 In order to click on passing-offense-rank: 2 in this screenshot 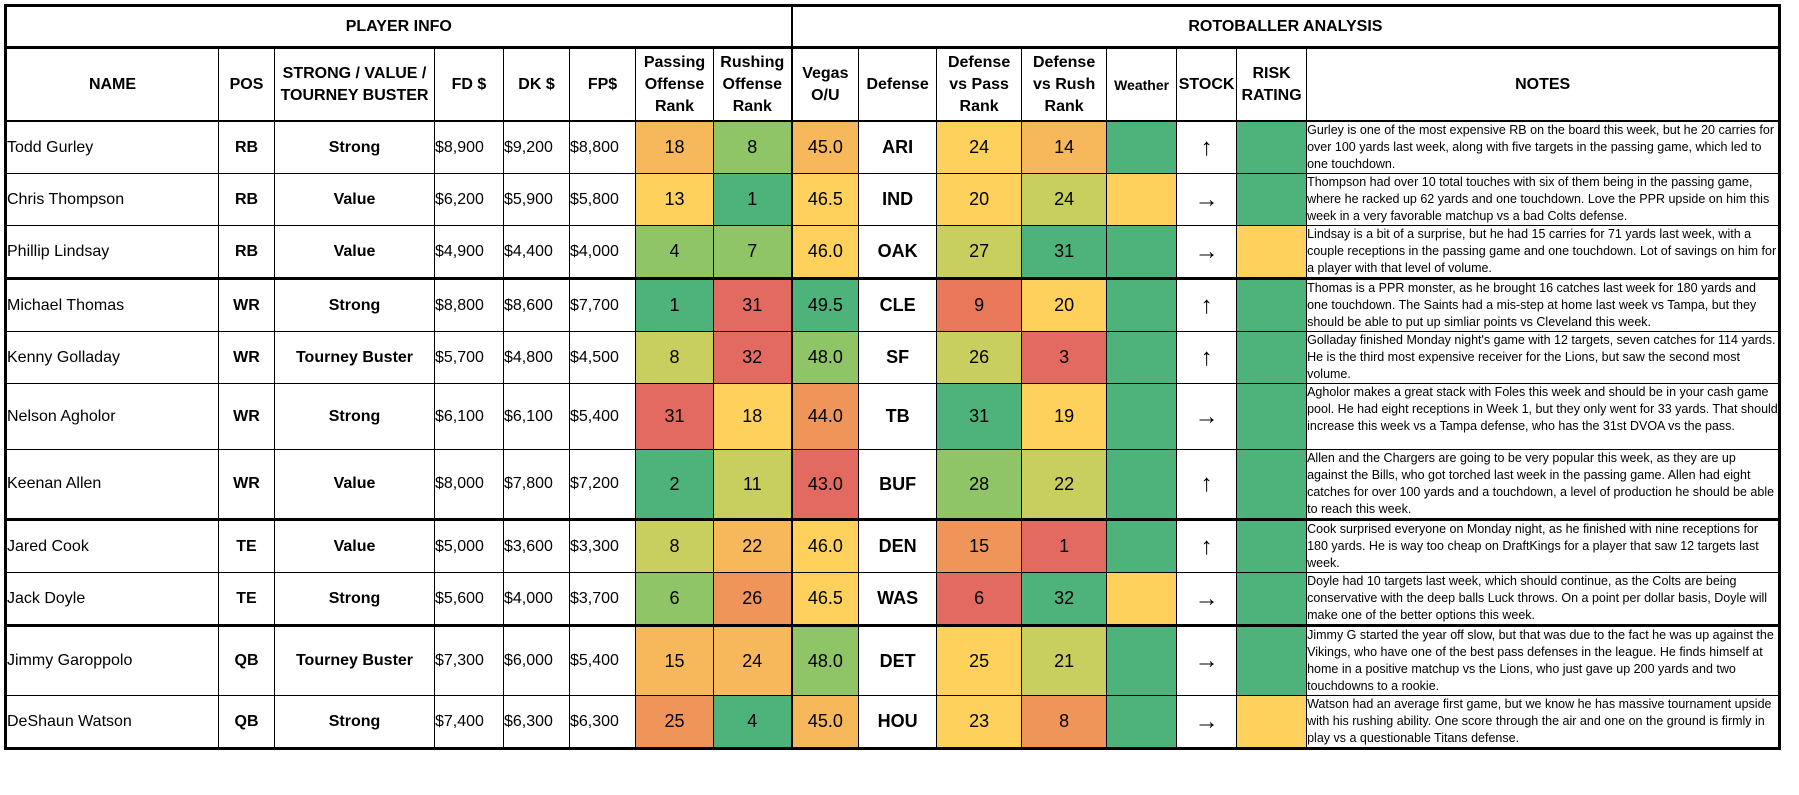, I will do `click(674, 484)`.